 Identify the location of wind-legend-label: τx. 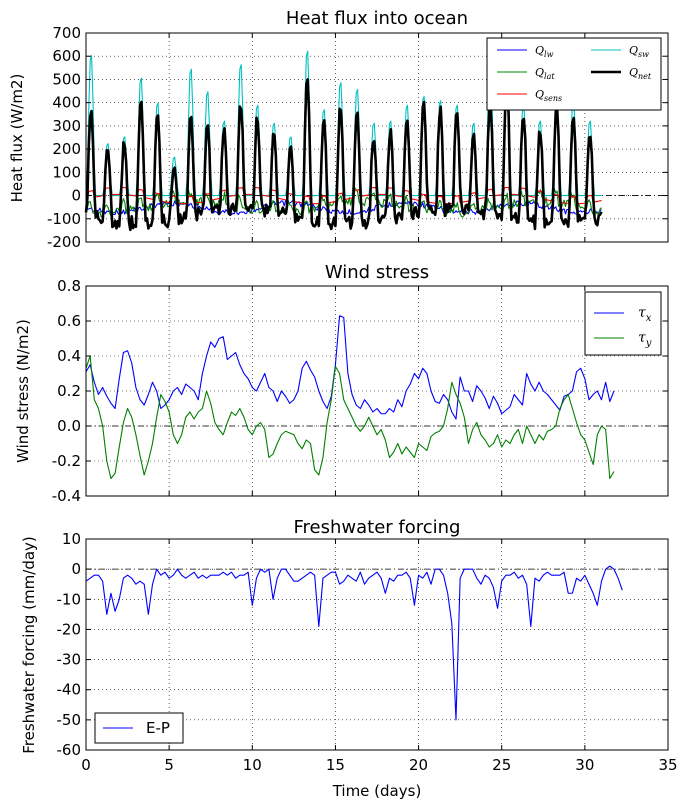
(645, 314).